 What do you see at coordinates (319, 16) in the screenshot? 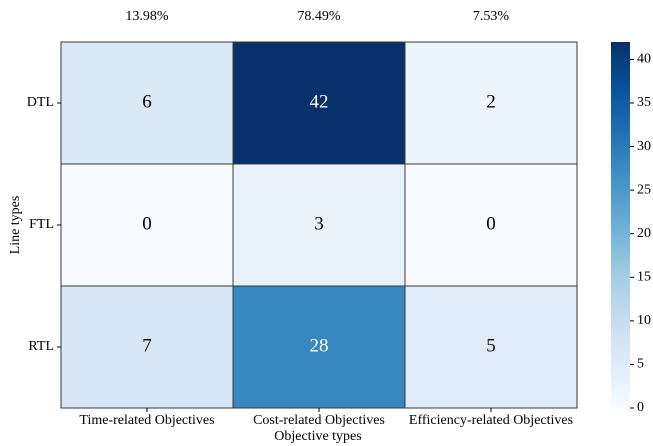
I see `column-share-label: 78.49%` at bounding box center [319, 16].